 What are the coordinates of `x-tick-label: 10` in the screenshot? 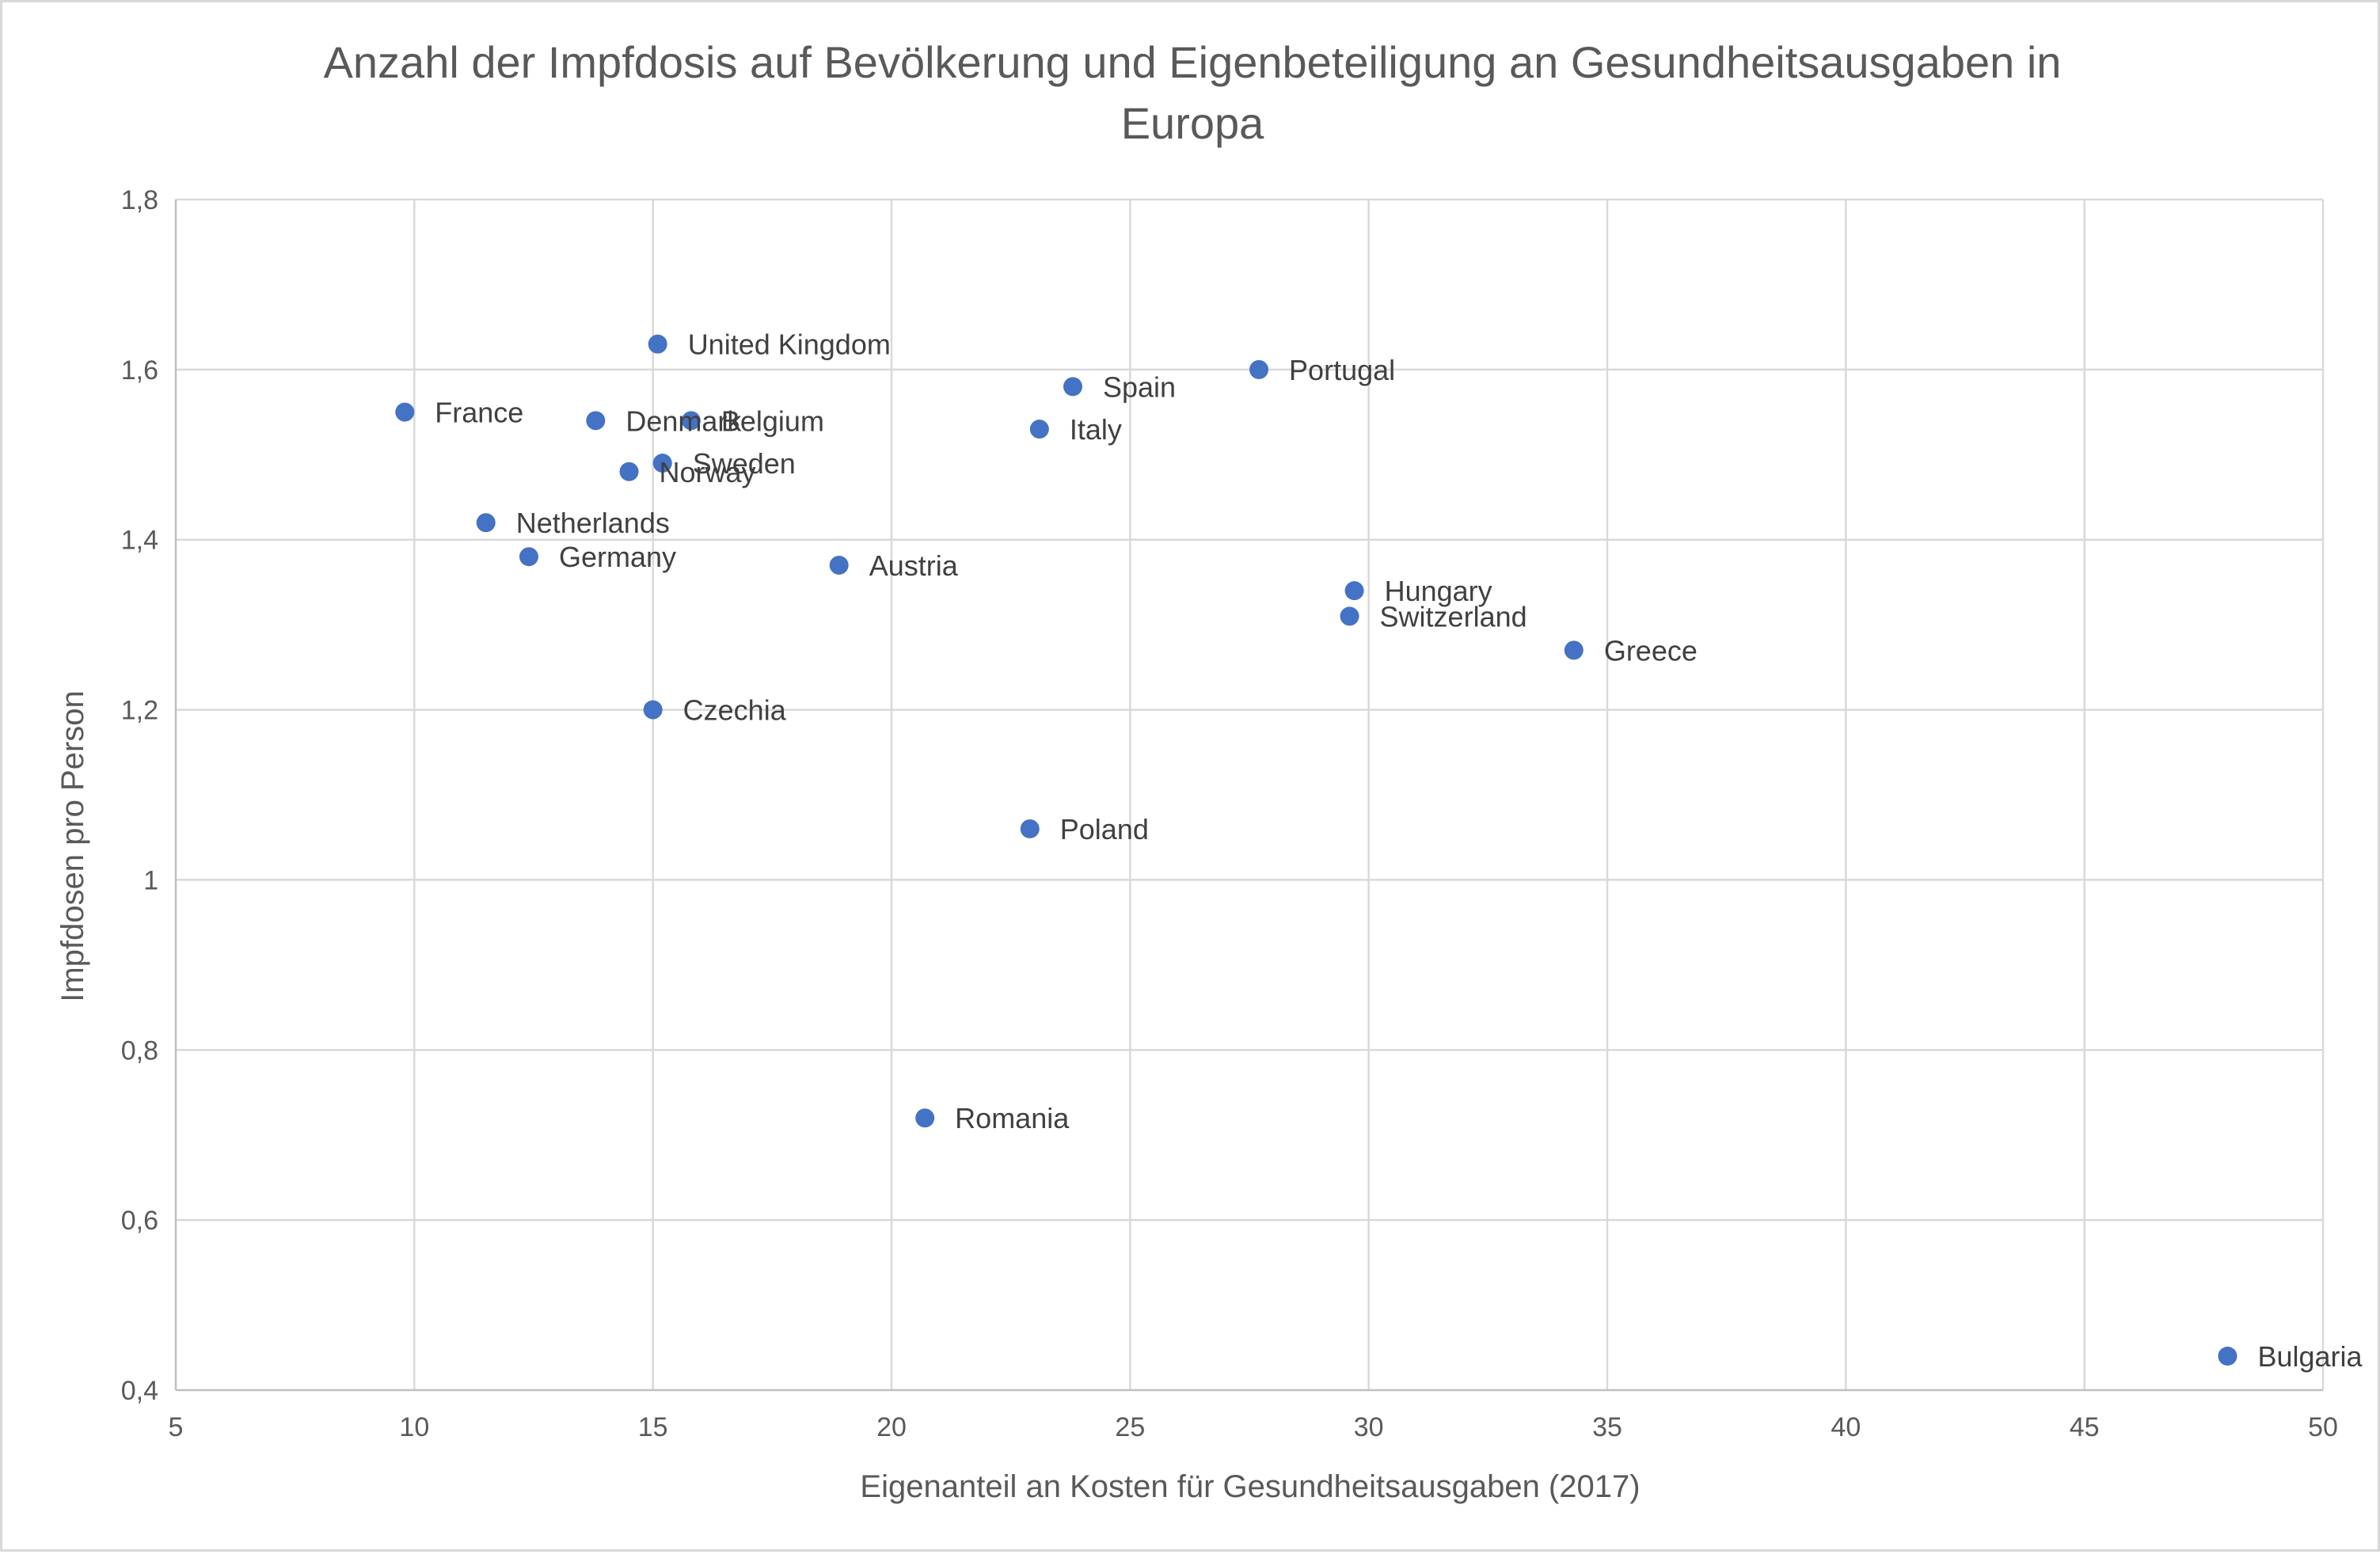 It's located at (414, 1427).